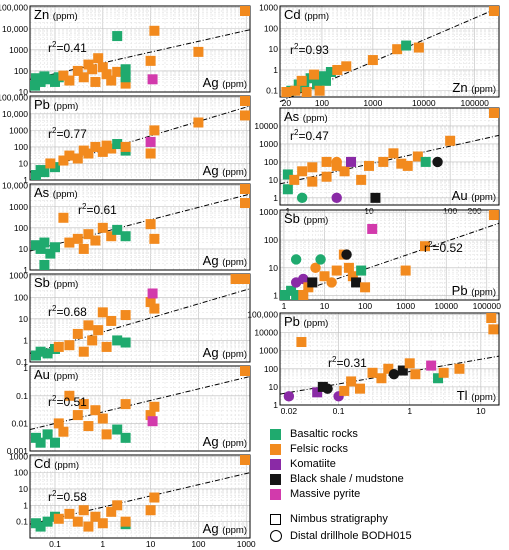  What do you see at coordinates (327, 388) in the screenshot?
I see `data-point-shale` at bounding box center [327, 388].